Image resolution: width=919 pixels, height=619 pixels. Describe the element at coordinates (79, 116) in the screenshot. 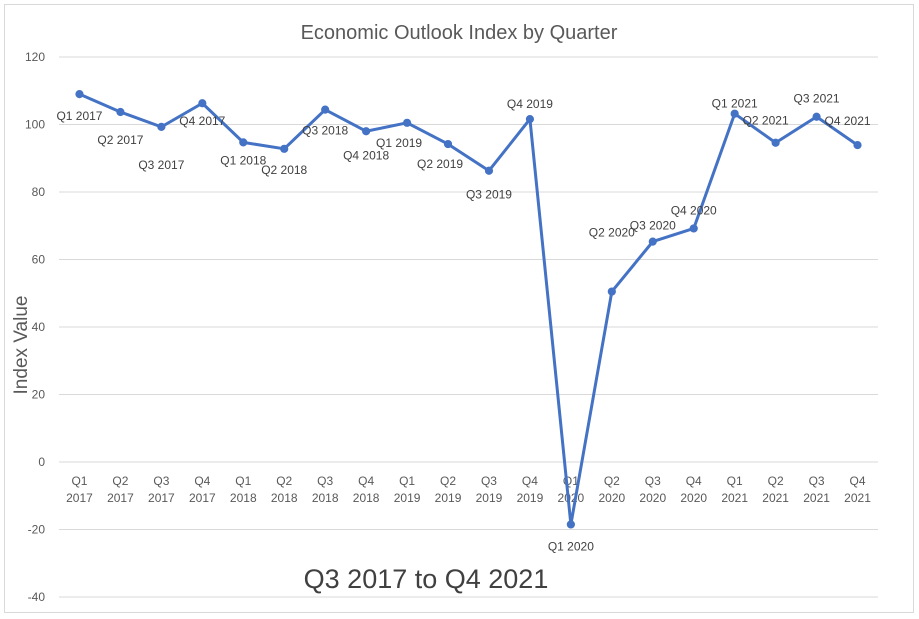

I see `data-label: Q1 2017` at that location.